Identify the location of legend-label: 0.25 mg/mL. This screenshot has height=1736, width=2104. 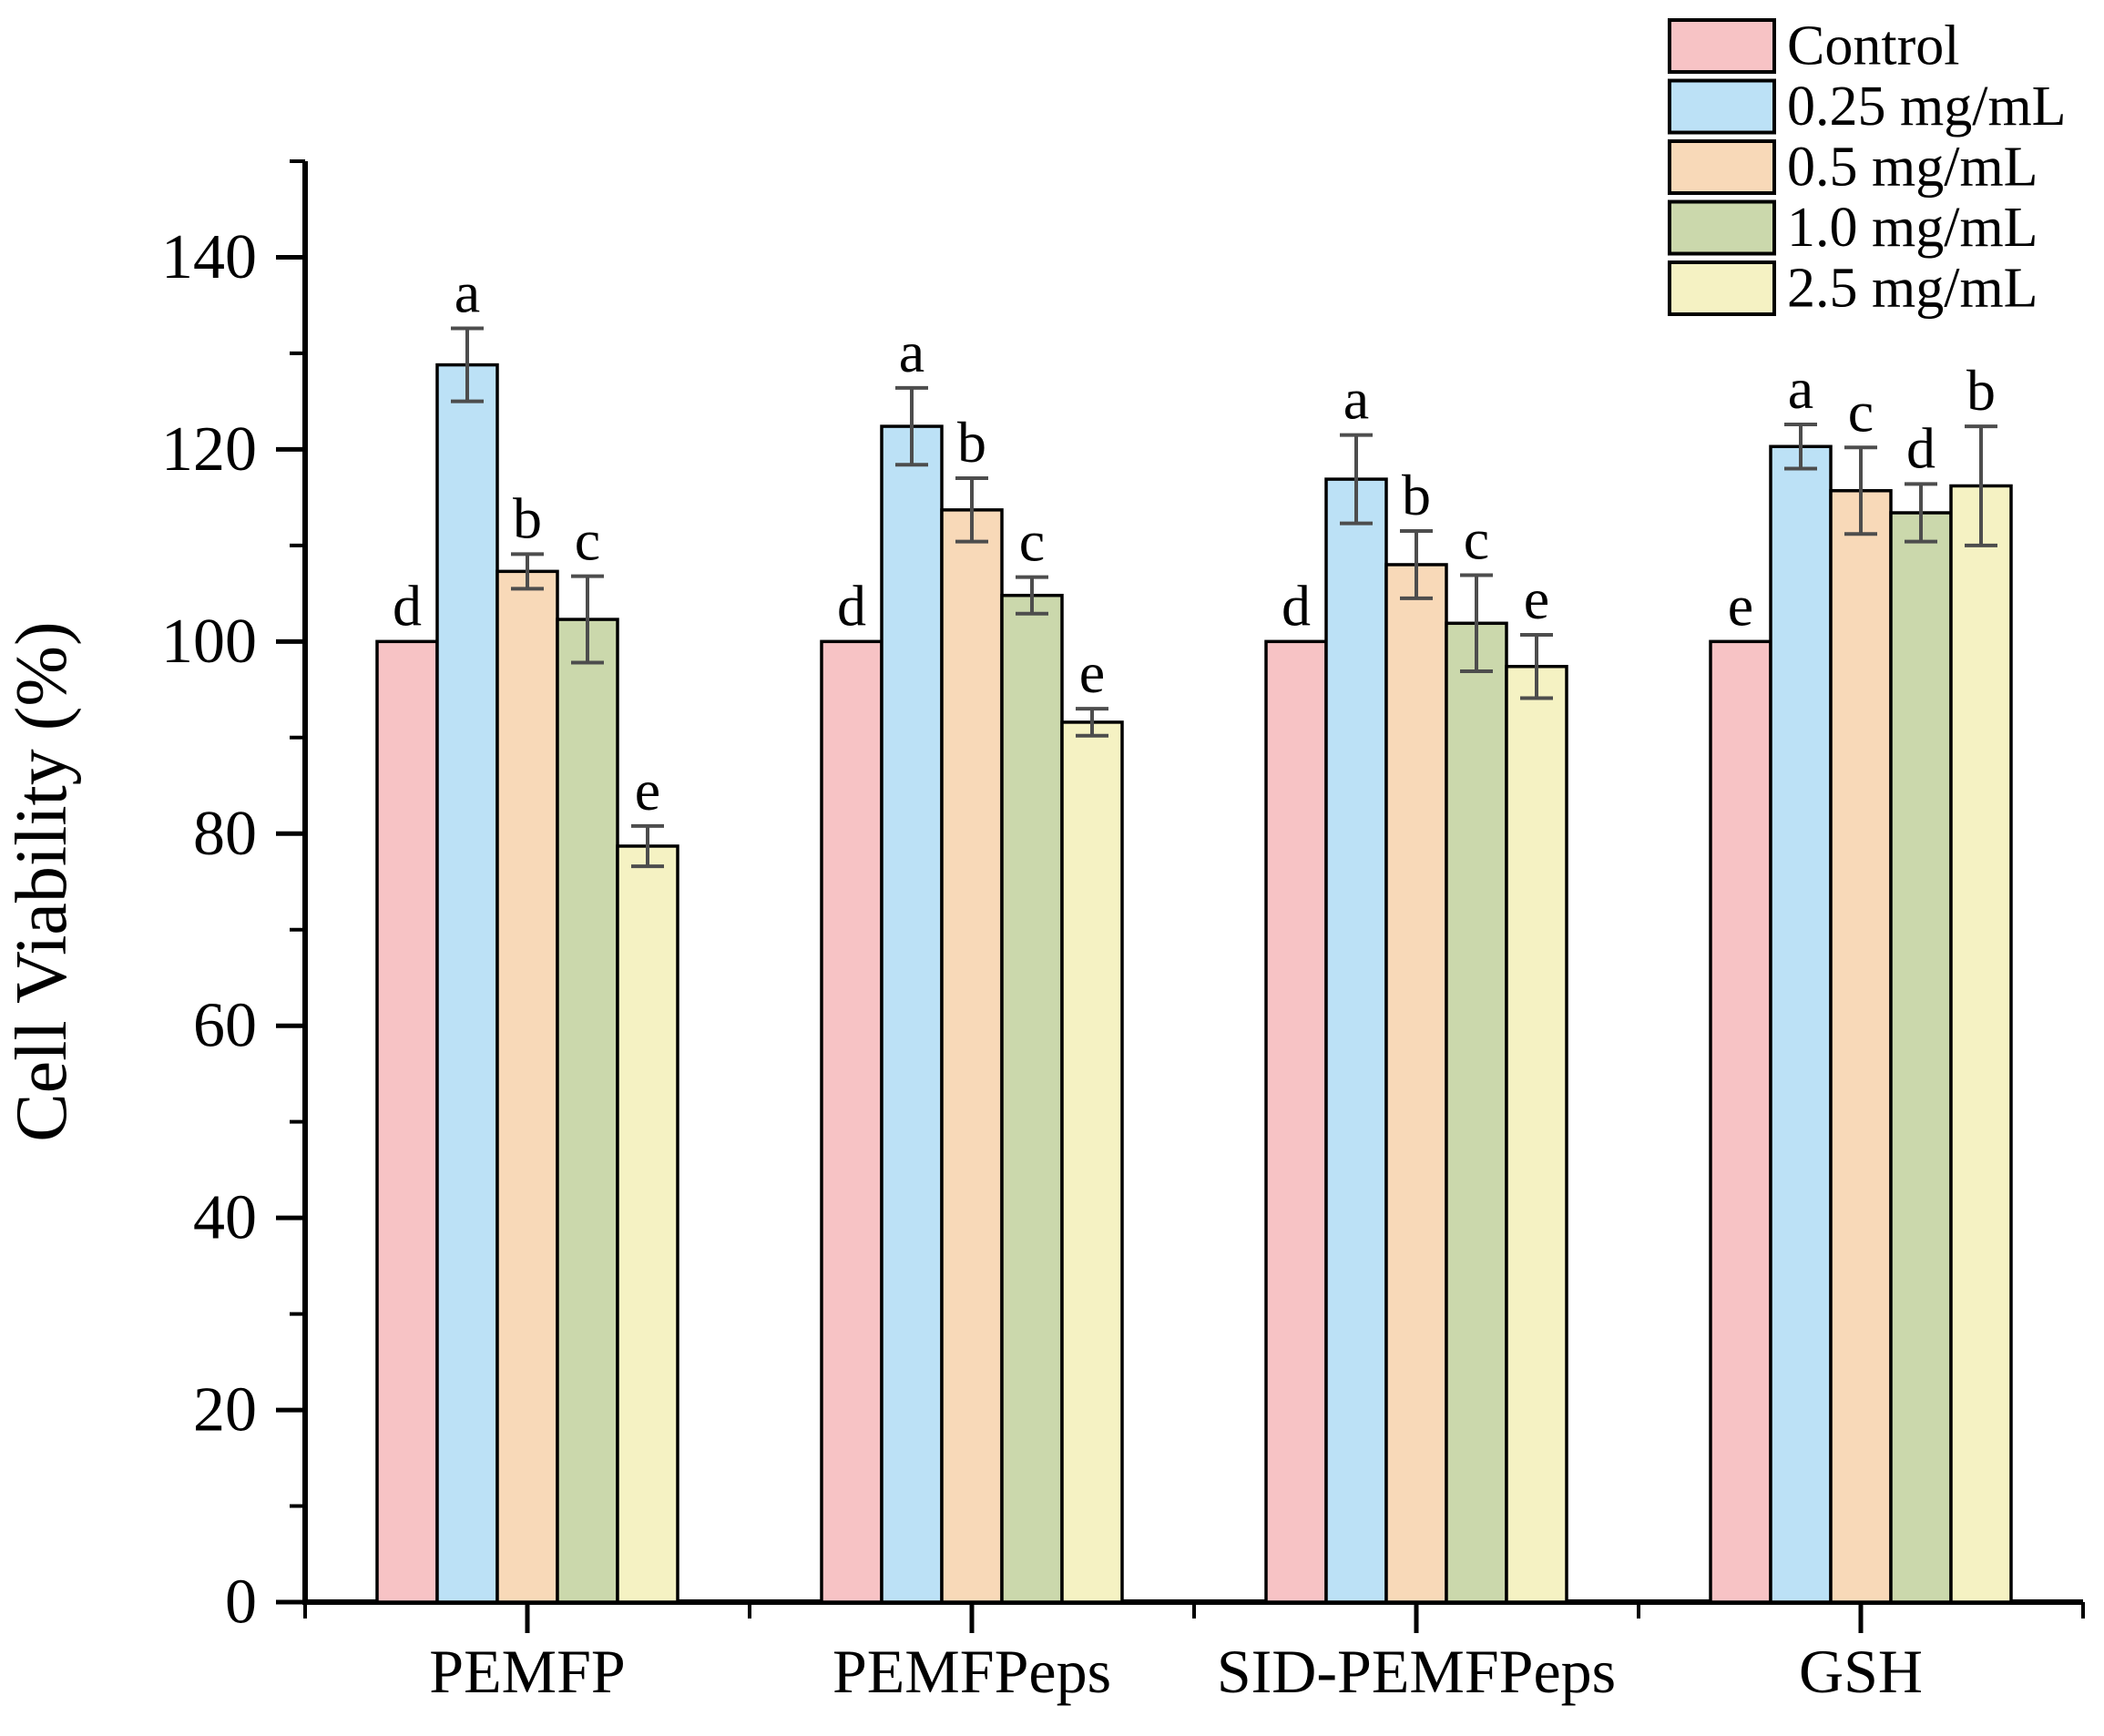
(1927, 107).